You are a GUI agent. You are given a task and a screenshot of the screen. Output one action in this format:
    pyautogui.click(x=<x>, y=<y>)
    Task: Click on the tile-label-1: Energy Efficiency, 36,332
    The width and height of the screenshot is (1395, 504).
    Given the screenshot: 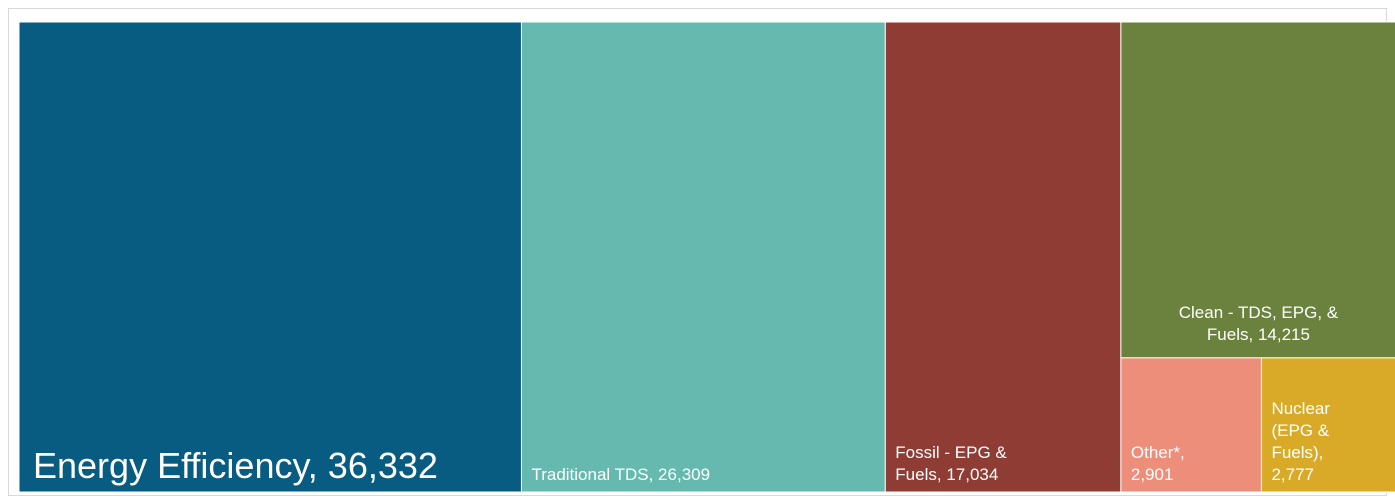 What is the action you would take?
    pyautogui.click(x=235, y=465)
    